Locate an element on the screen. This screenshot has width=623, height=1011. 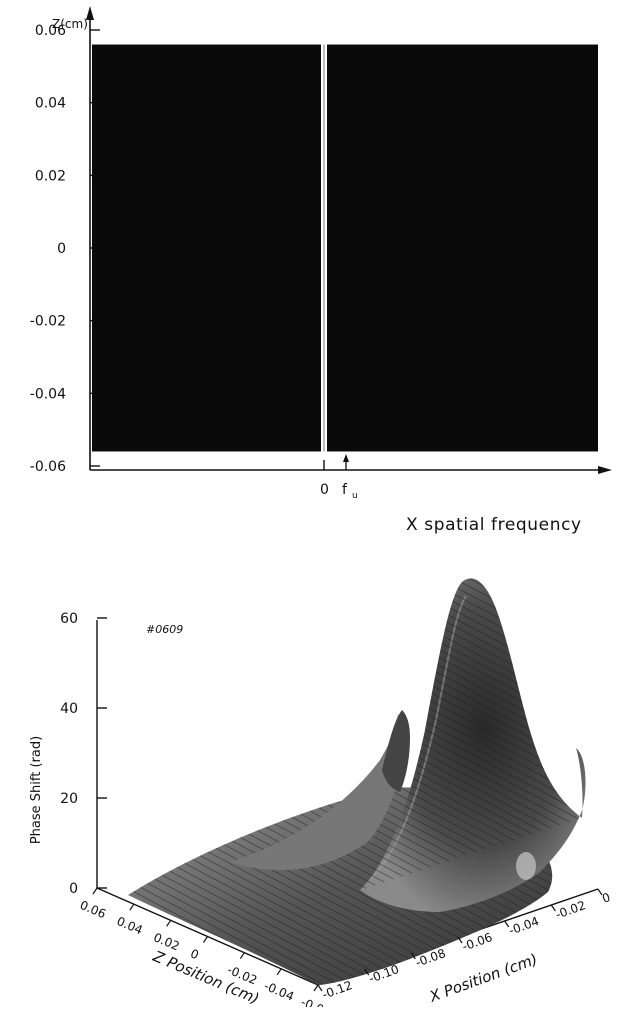
spectrum-fill-left is located at coordinates (206, 248).